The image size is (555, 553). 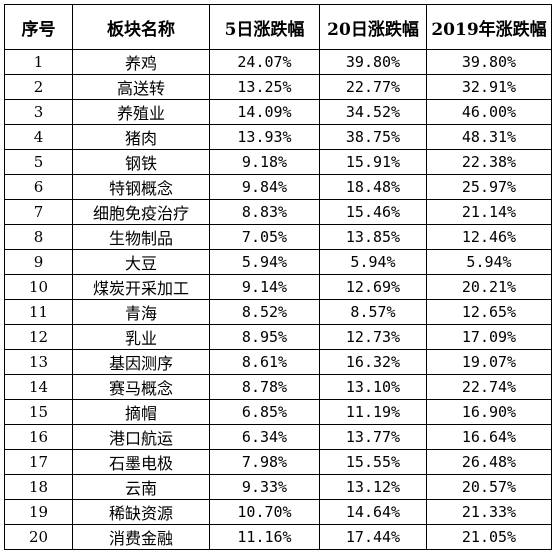 What do you see at coordinates (264, 387) in the screenshot?
I see `cell-5d-change: 8.78%` at bounding box center [264, 387].